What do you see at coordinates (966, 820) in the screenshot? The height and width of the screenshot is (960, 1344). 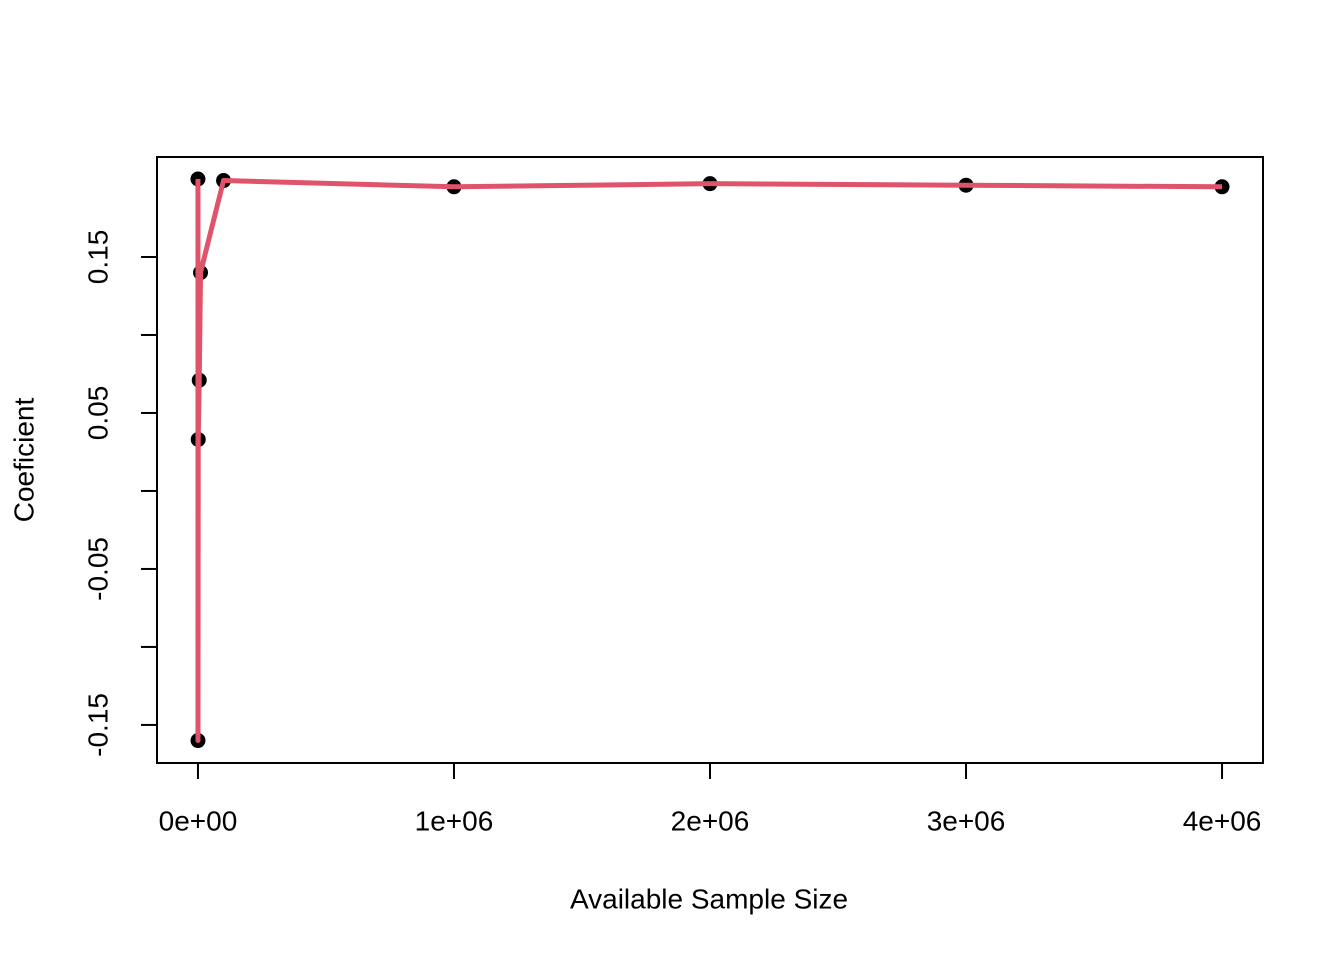 I see `x-tick-label: 3e+06` at bounding box center [966, 820].